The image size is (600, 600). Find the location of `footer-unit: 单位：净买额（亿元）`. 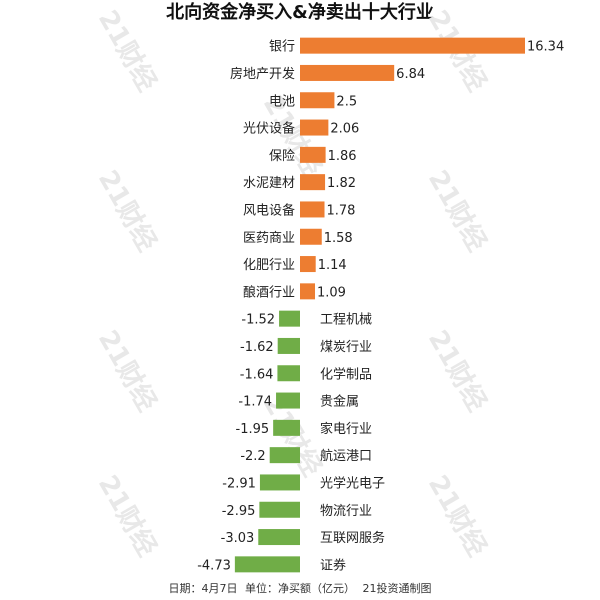

footer-unit: 单位：净买额（亿元） is located at coordinates (300, 588).